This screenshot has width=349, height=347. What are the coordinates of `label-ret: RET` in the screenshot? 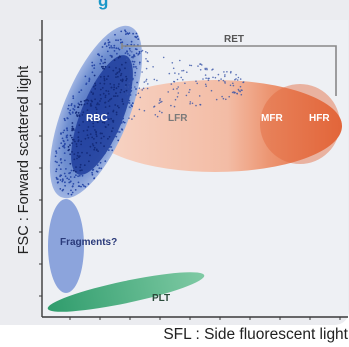 It's located at (234, 39).